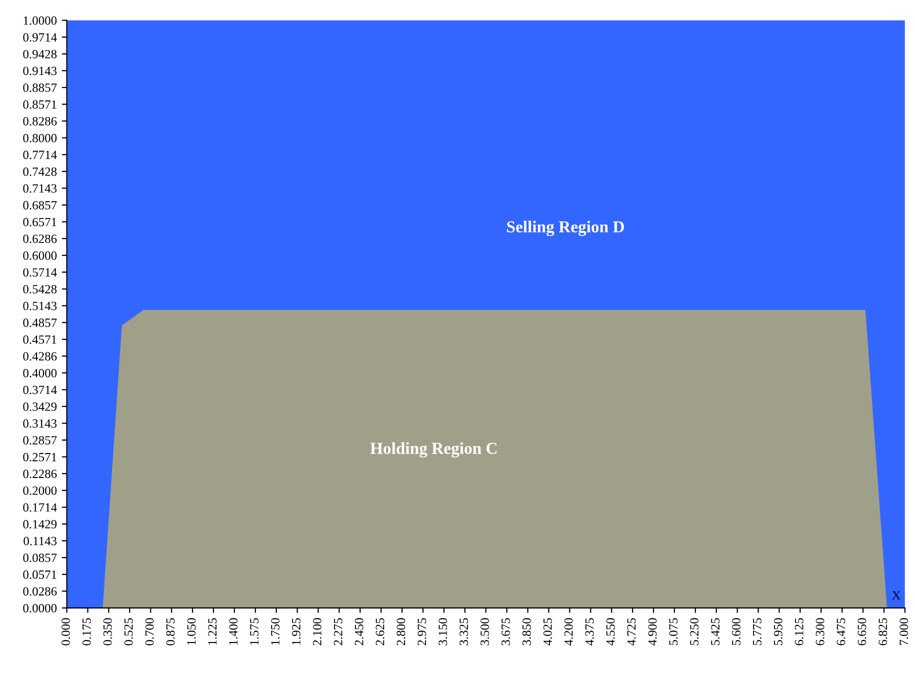  Describe the element at coordinates (233, 631) in the screenshot. I see `x-tick-label: 1.400` at that location.